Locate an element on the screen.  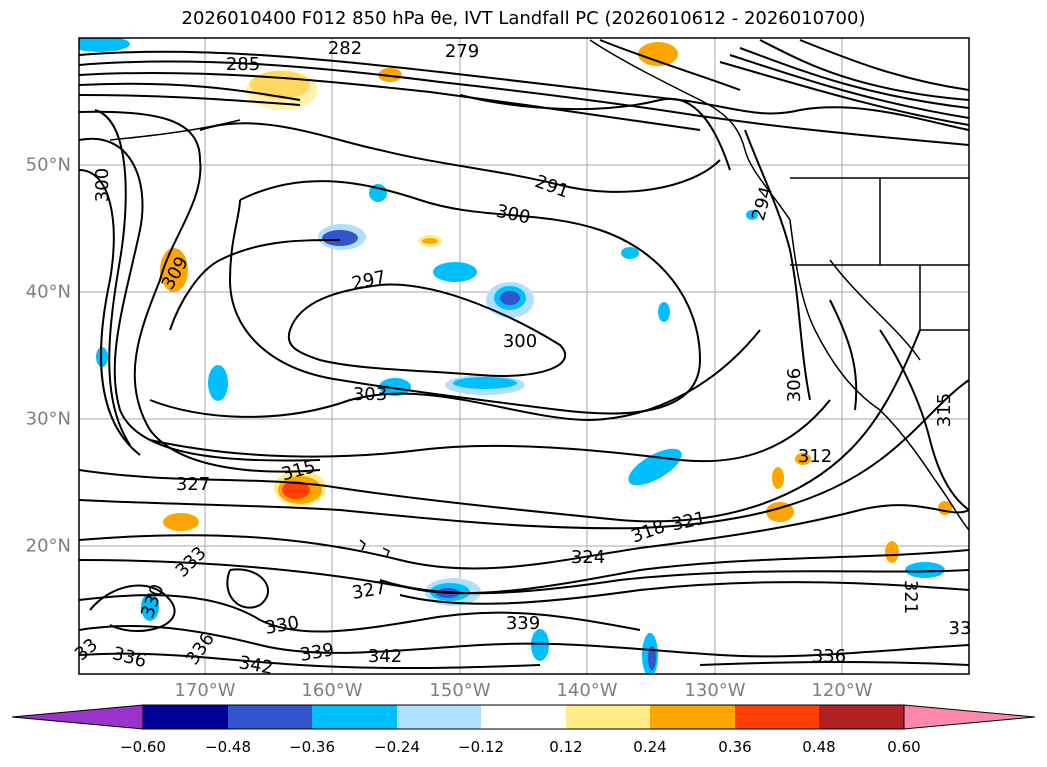
colorbar-tick-label: −0.24 is located at coordinates (397, 747).